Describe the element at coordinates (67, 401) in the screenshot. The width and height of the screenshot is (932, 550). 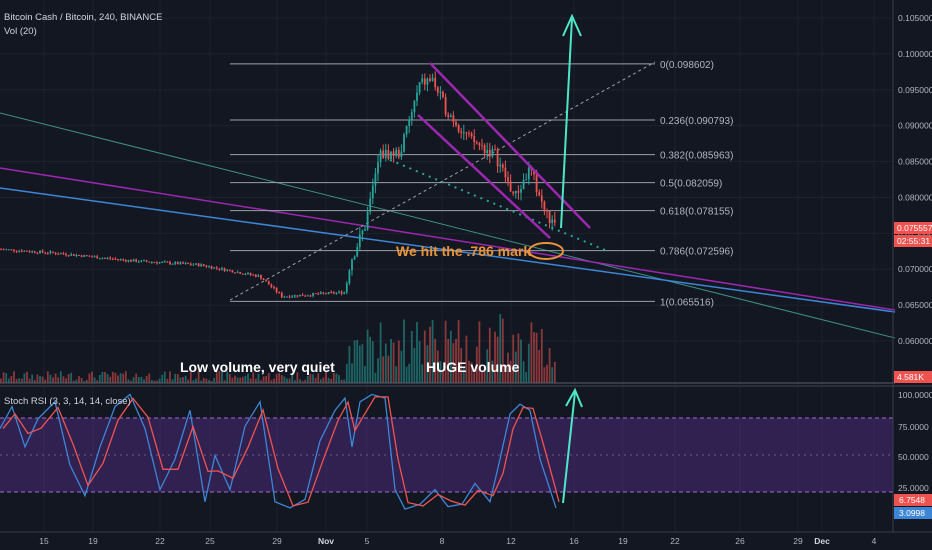
I see `stoch-rsi-label: Stoch RSI (3, 3, 14, 14, close)` at that location.